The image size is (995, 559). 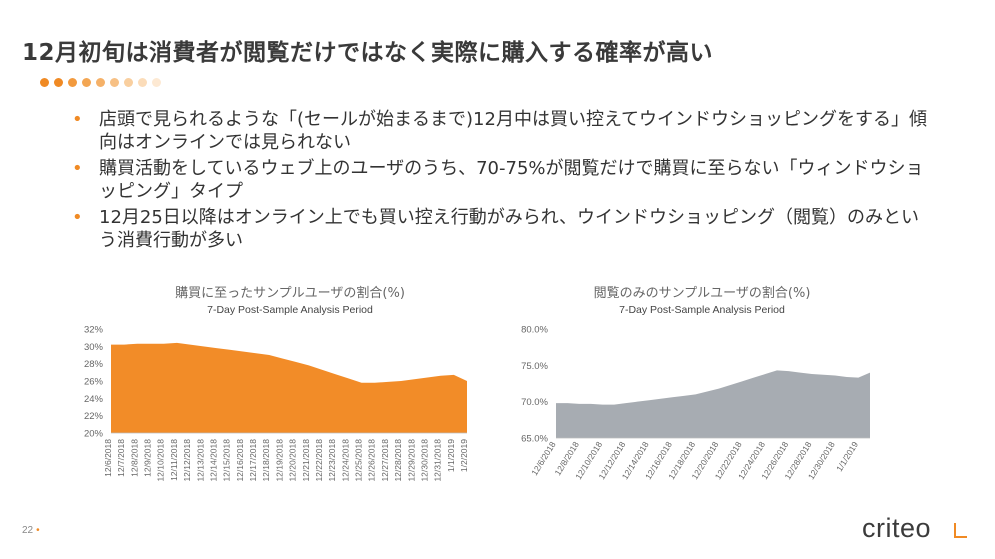 I want to click on page-number: 22 •, so click(x=31, y=530).